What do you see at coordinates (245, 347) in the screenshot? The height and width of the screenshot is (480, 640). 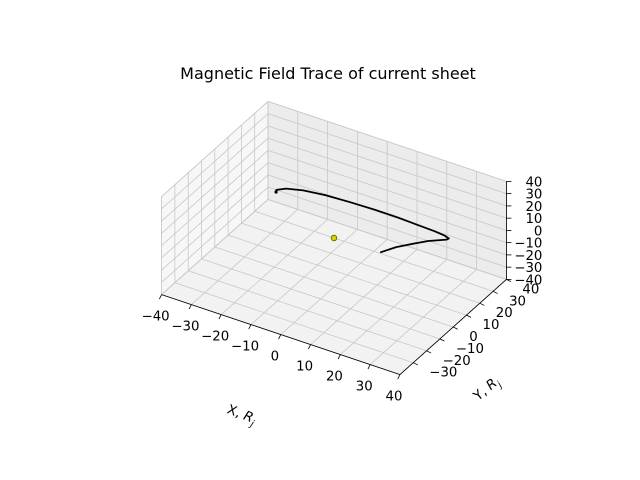 I see `x-tick-label: −10` at bounding box center [245, 347].